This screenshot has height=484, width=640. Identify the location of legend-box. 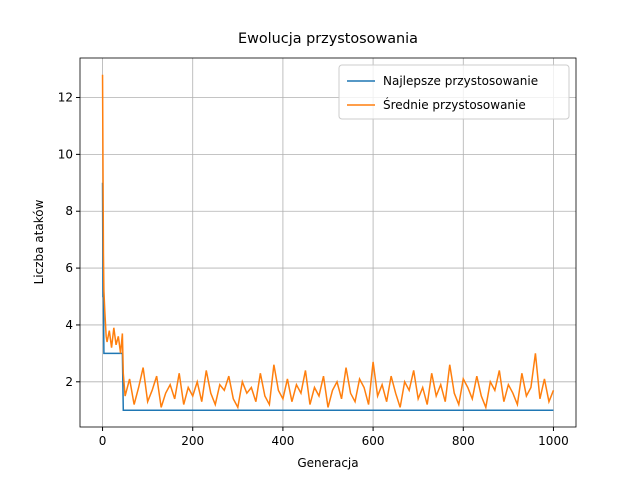
(454, 92).